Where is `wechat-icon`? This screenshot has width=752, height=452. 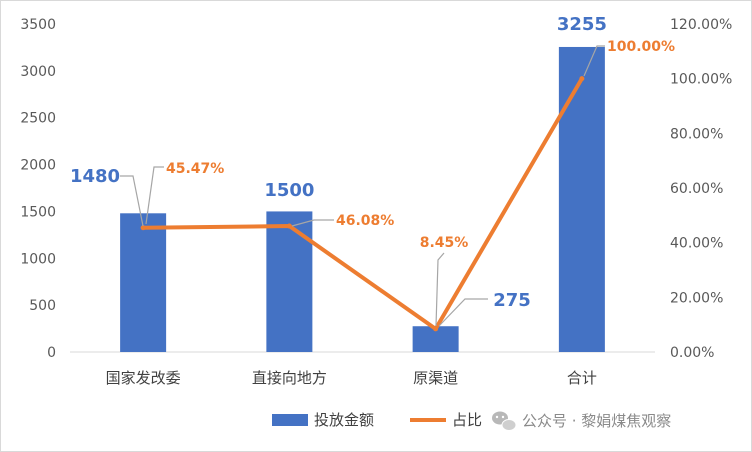 wechat-icon is located at coordinates (504, 421).